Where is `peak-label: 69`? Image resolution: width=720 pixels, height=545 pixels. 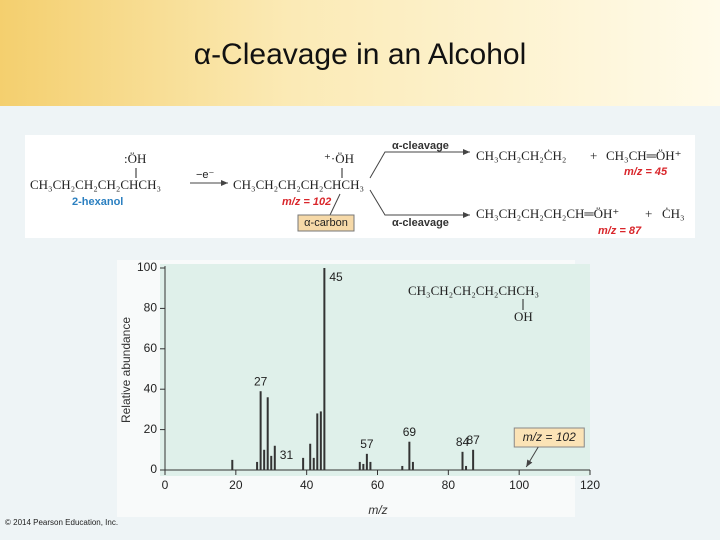 peak-label: 69 is located at coordinates (410, 432).